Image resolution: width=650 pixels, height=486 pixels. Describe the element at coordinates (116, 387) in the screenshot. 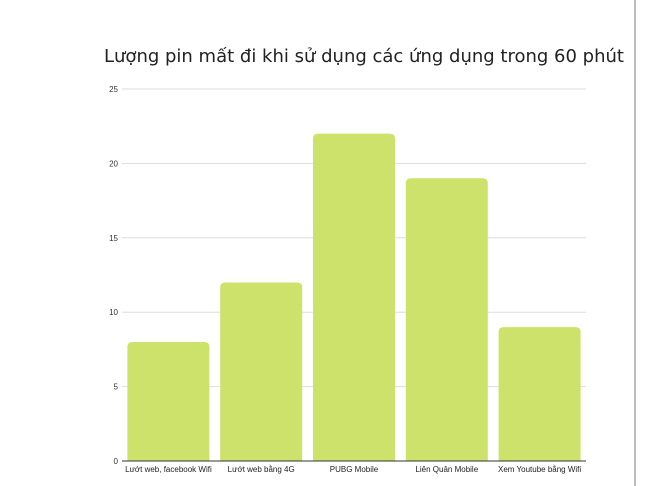

I see `y-tick-label: 5` at that location.